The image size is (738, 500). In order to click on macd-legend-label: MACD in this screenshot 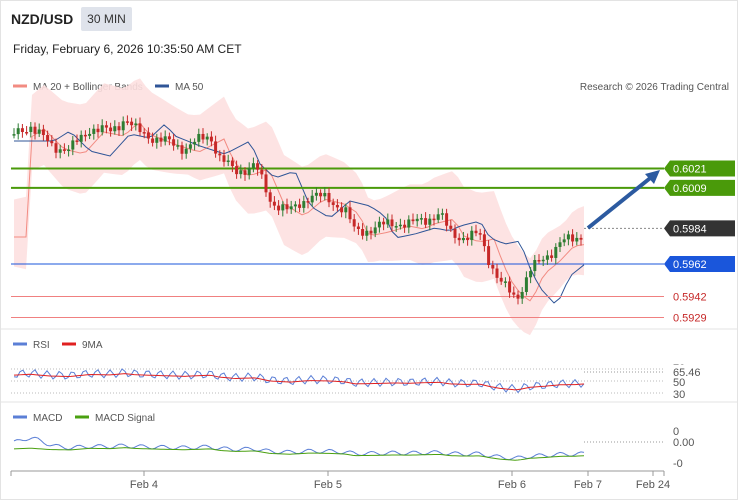, I will do `click(47, 418)`.